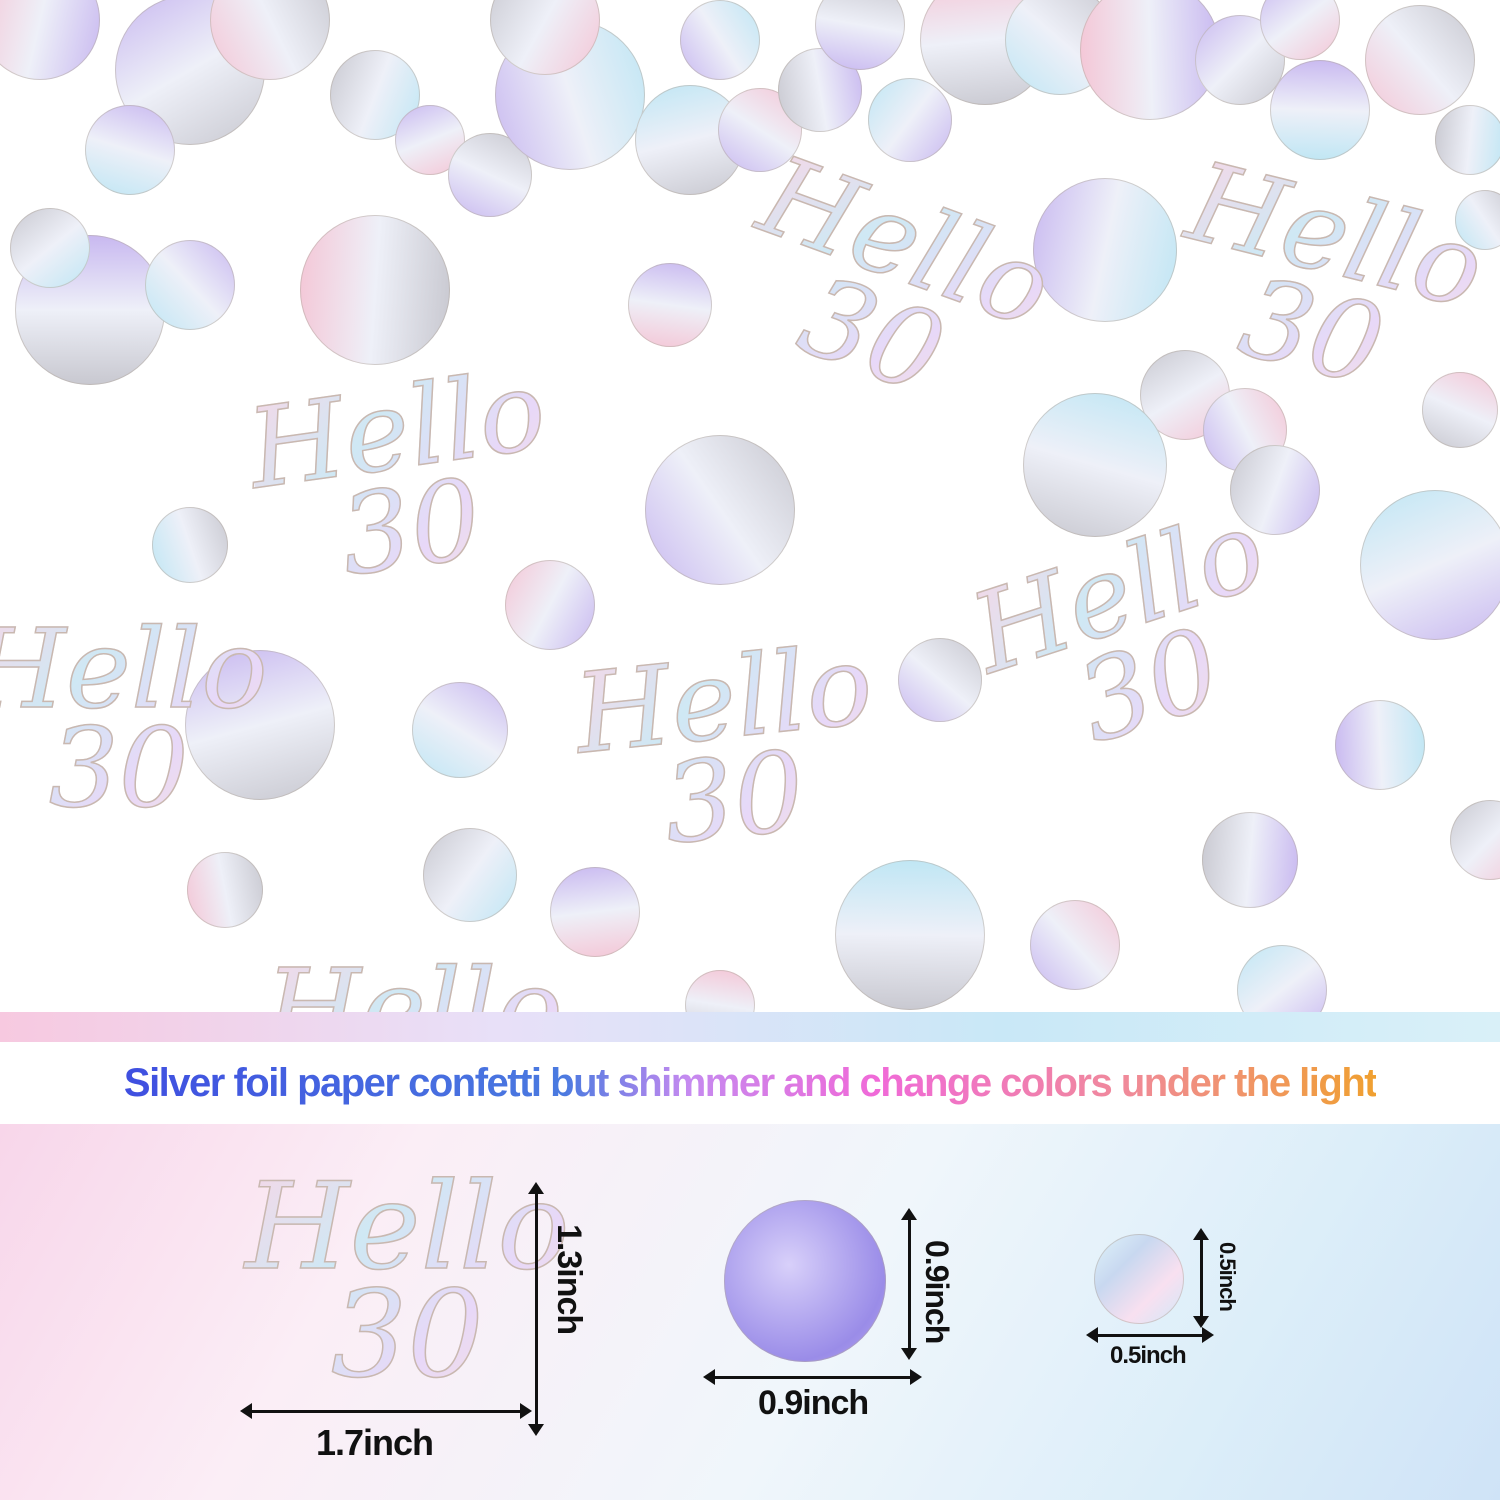 This screenshot has width=1500, height=1500. I want to click on circle-width-label: 0.9inch, so click(813, 1403).